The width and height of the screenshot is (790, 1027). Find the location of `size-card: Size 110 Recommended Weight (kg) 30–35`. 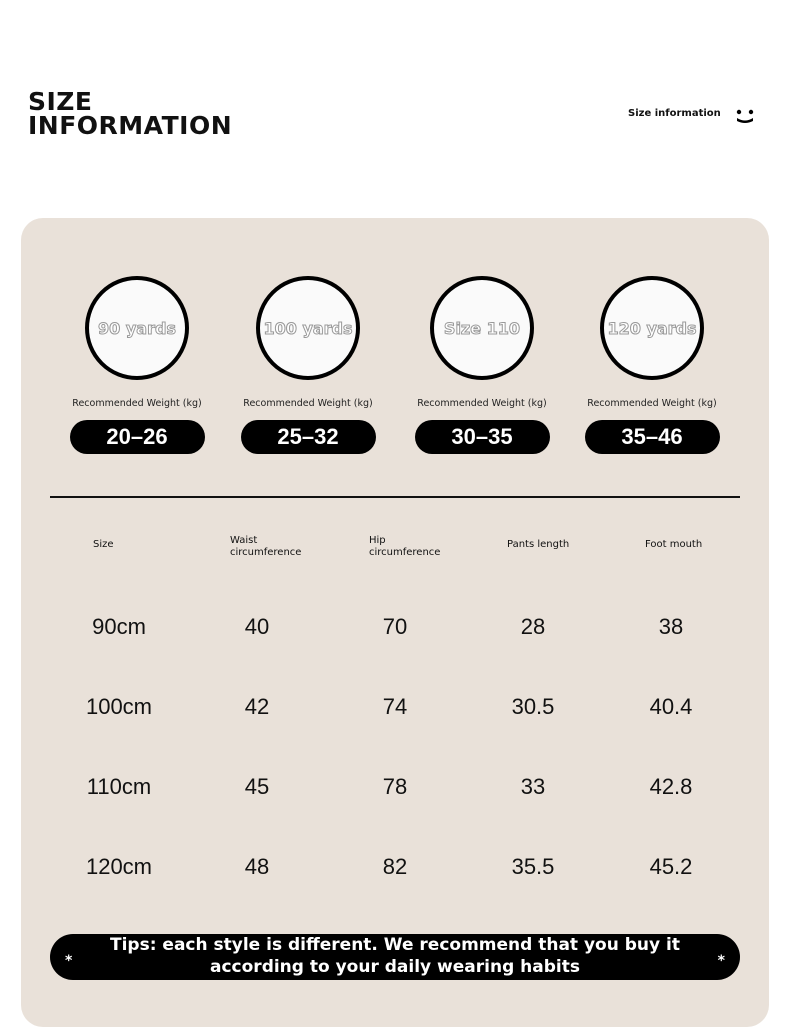

size-card: Size 110 Recommended Weight (kg) 30–35 is located at coordinates (482, 365).